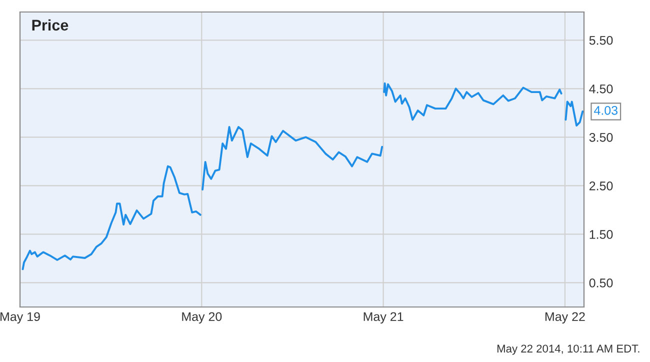 The height and width of the screenshot is (362, 650). I want to click on y-tick-label: 3.50, so click(601, 137).